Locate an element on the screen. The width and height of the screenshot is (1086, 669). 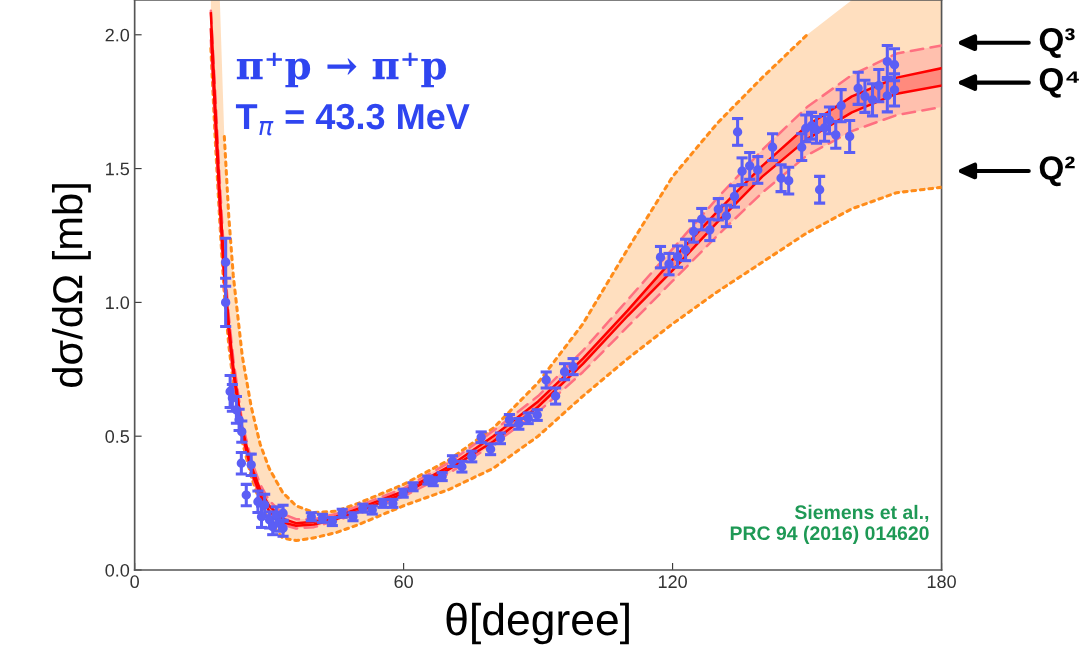
x-tick-label: 180 is located at coordinates (941, 582).